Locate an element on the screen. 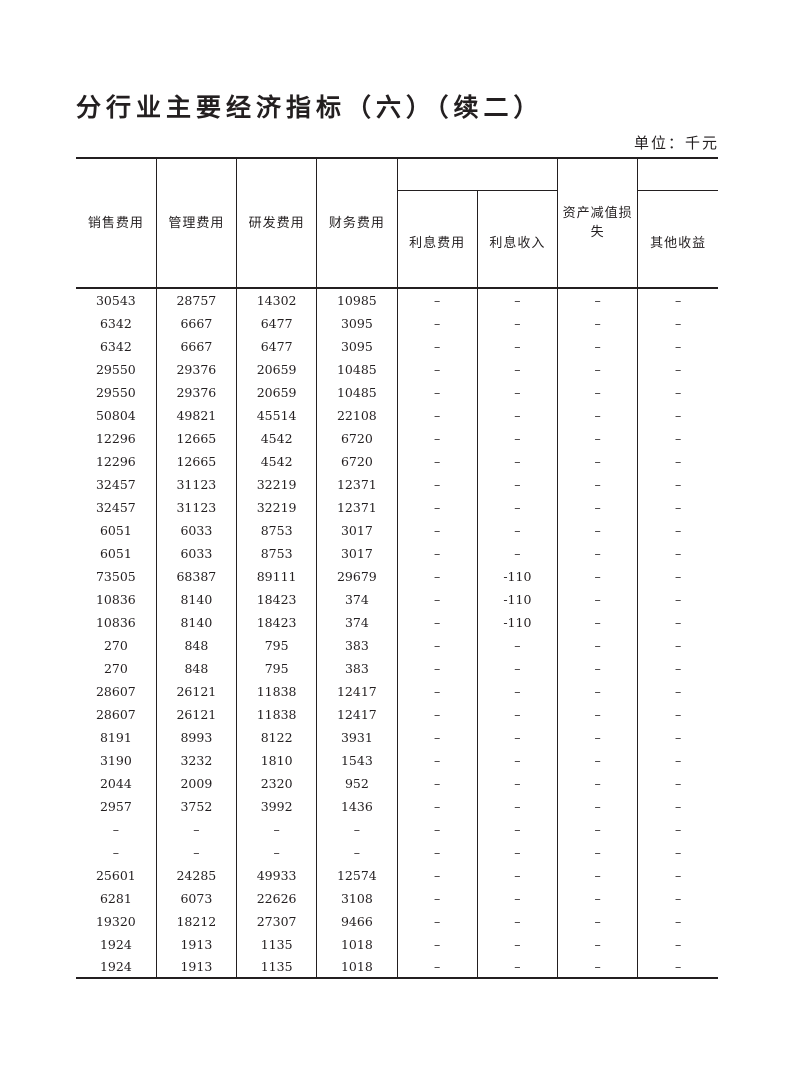  table-cell: 18212 is located at coordinates (196, 921).